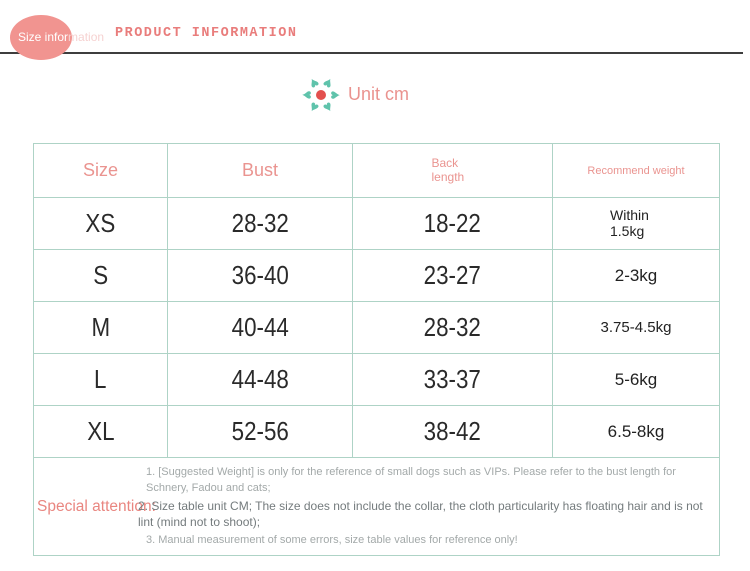 Image resolution: width=750 pixels, height=571 pixels. I want to click on size-cell: XS, so click(100, 223).